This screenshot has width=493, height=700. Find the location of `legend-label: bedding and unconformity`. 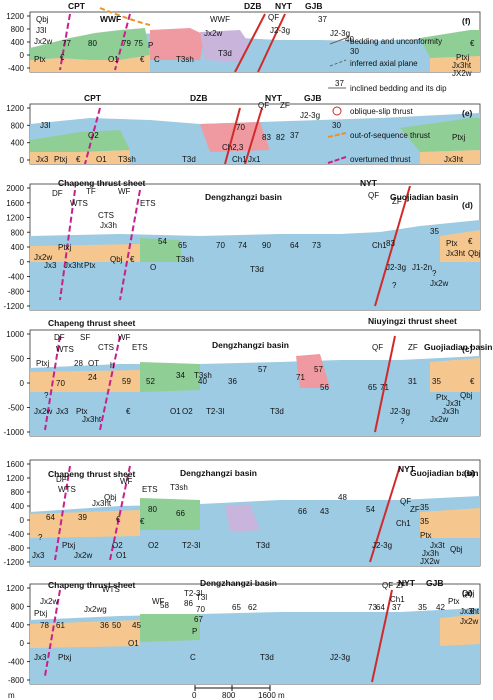

legend-label: bedding and unconformity is located at coordinates (396, 41).